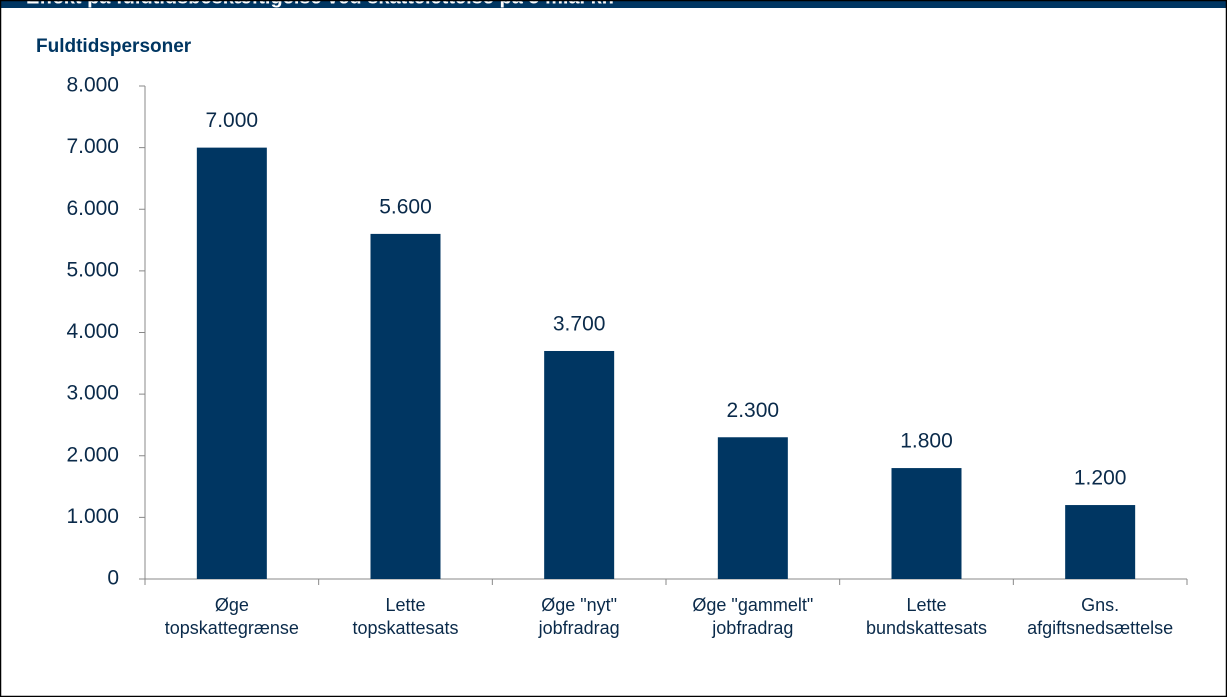  Describe the element at coordinates (92, 208) in the screenshot. I see `y-tick-label: 6.000` at that location.